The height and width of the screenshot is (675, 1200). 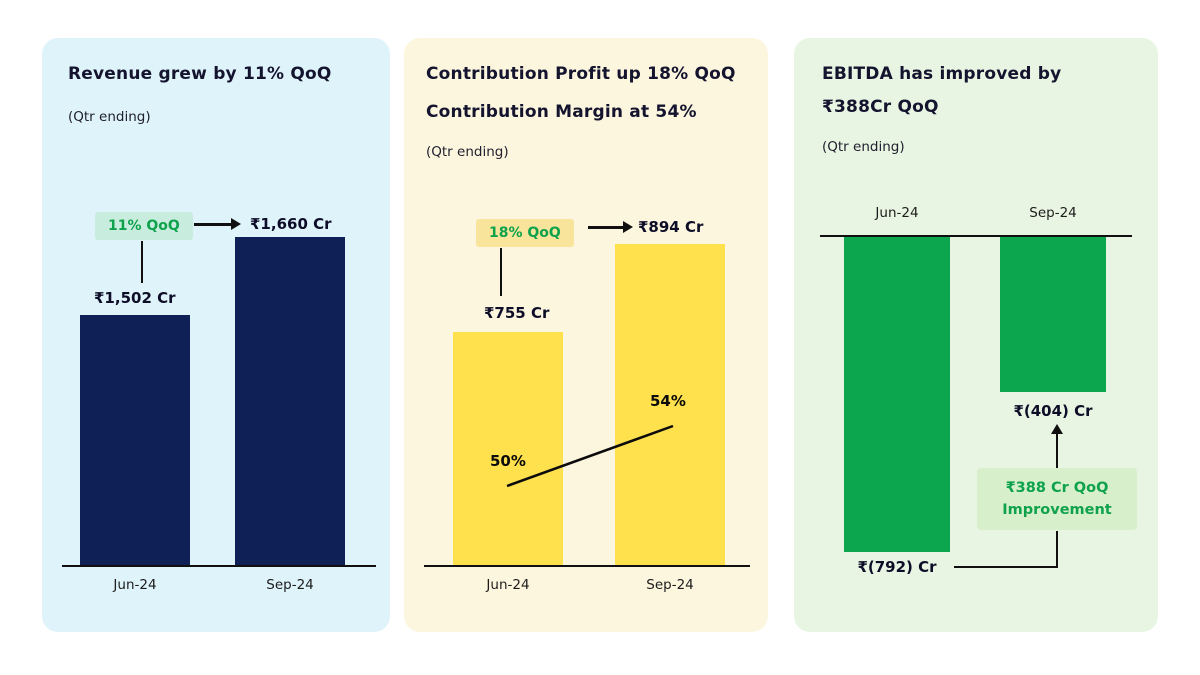 What do you see at coordinates (135, 585) in the screenshot?
I see `revenue-axis-jun24: Jun-24` at bounding box center [135, 585].